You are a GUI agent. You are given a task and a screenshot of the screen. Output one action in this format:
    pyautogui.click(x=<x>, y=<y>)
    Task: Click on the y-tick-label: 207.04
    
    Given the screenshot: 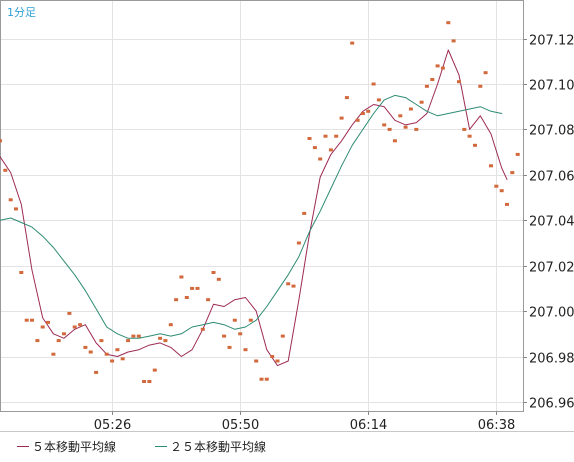 What is the action you would take?
    pyautogui.click(x=551, y=222)
    